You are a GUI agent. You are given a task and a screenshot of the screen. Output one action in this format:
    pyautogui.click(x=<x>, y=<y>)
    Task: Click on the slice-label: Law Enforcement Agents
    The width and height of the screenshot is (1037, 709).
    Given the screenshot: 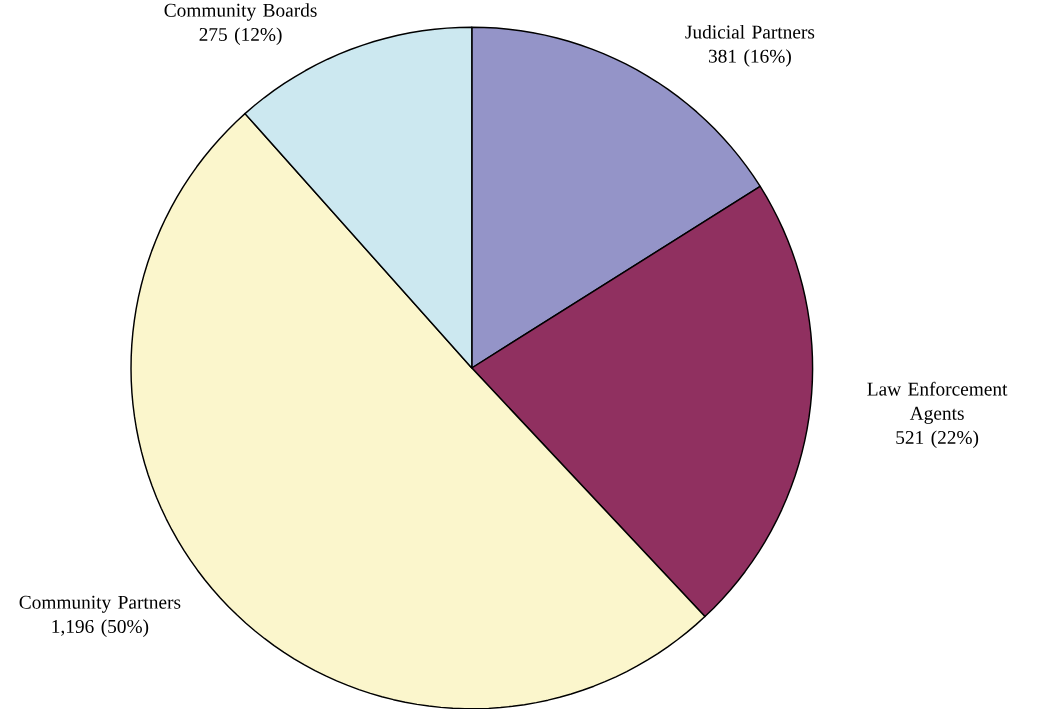 What is the action you would take?
    pyautogui.click(x=937, y=402)
    